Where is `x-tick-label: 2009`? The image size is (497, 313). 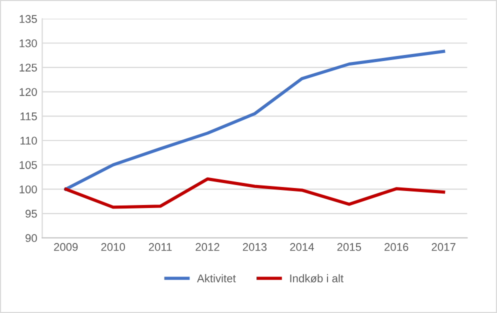
x-tick-label: 2009 is located at coordinates (66, 247).